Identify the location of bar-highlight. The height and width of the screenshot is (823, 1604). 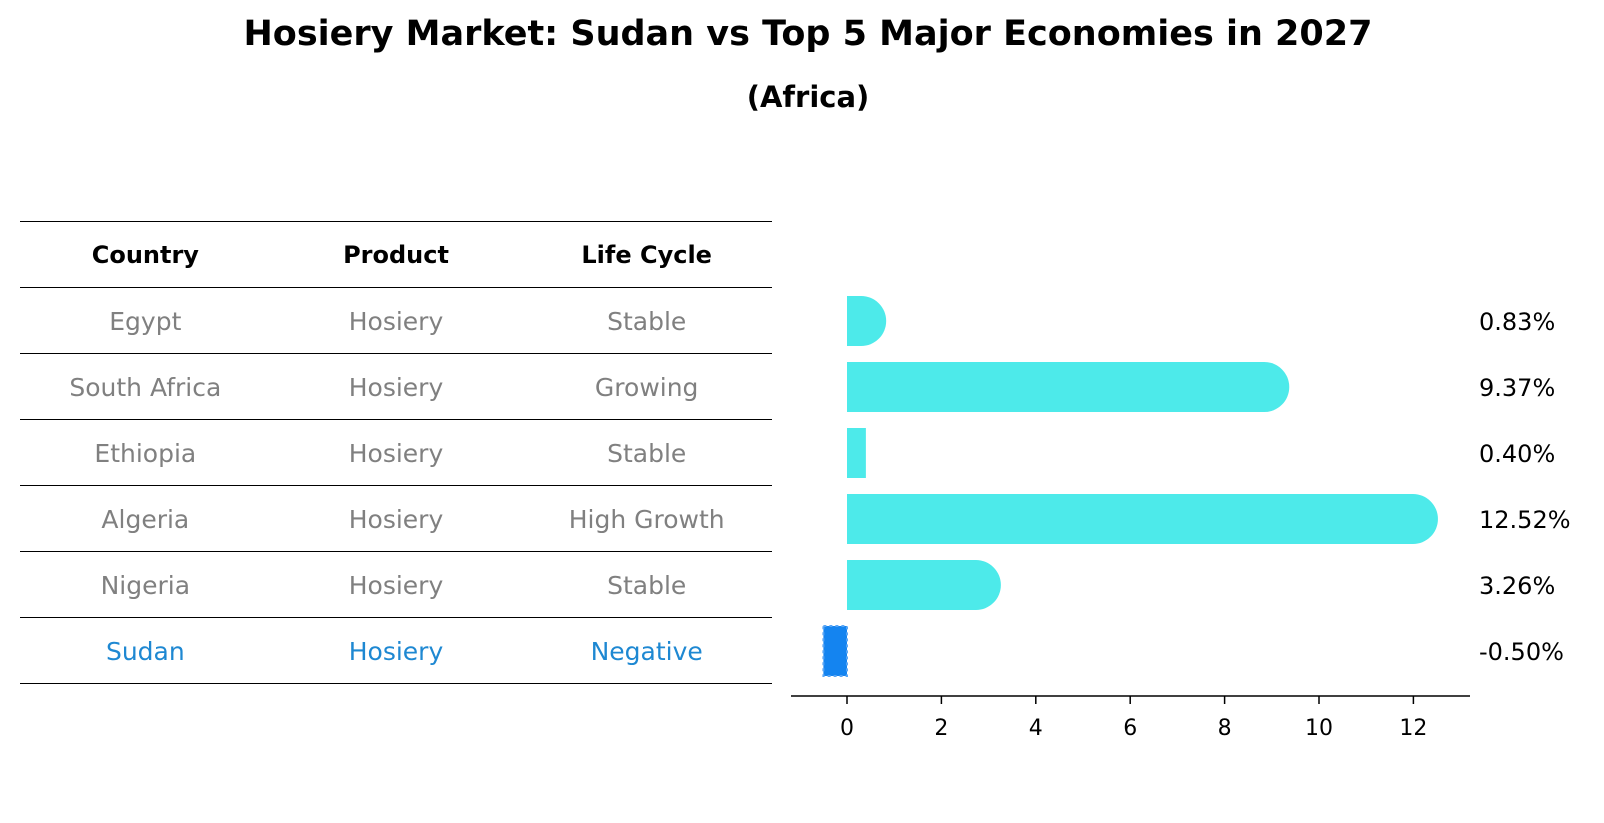
(835, 651).